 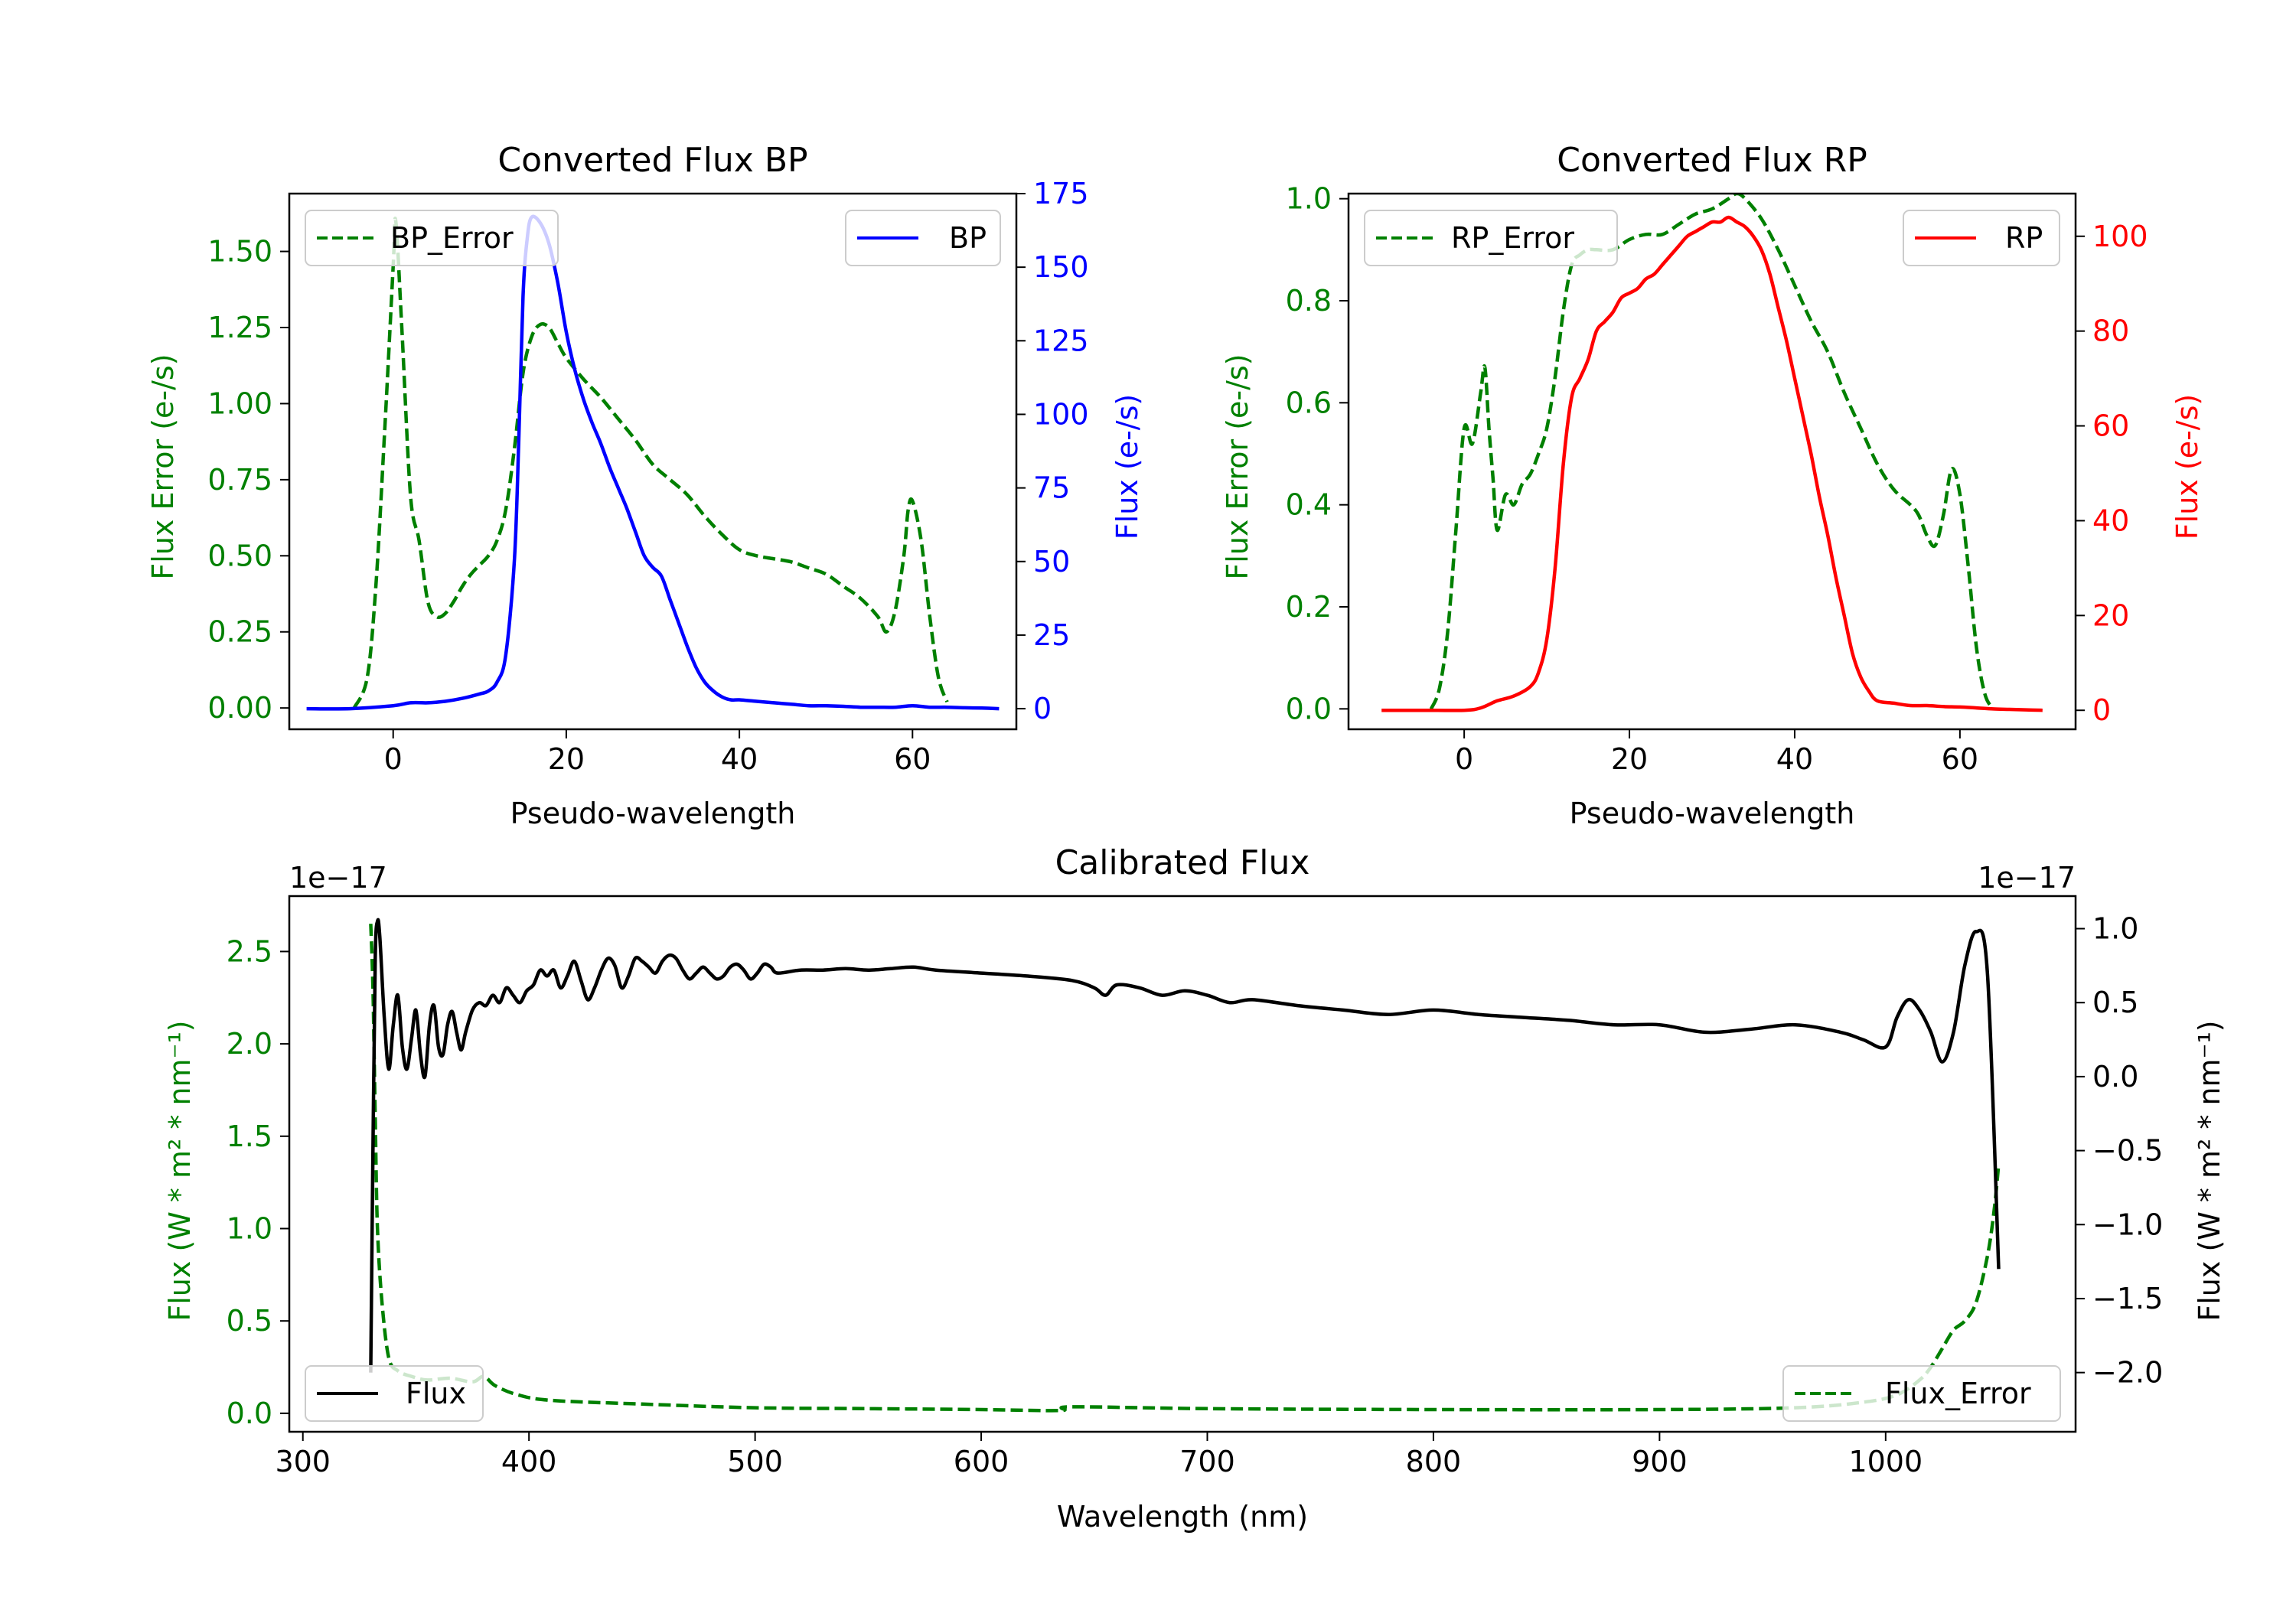 I want to click on y-axis-label-right-rp: Flux (e-/s), so click(x=2187, y=466).